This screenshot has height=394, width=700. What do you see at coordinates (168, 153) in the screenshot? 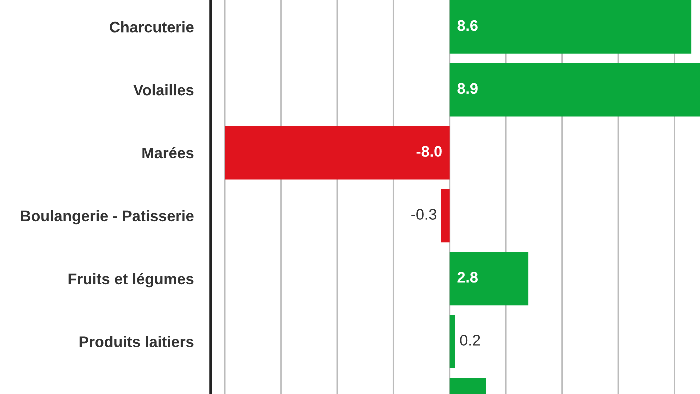
I see `y-tick-label: Marées` at bounding box center [168, 153].